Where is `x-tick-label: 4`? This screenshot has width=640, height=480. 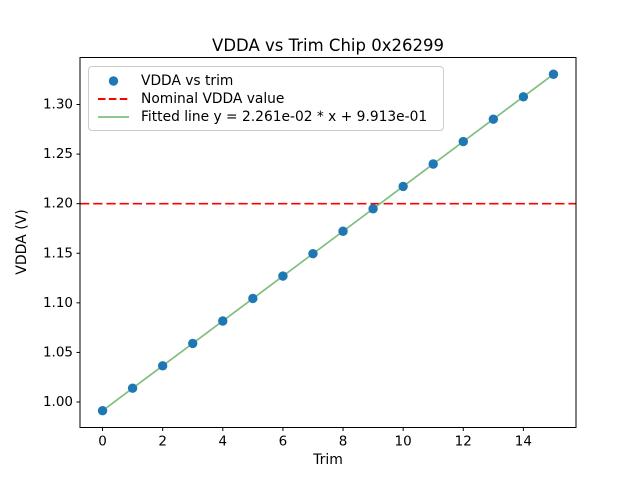
x-tick-label: 4 is located at coordinates (222, 442).